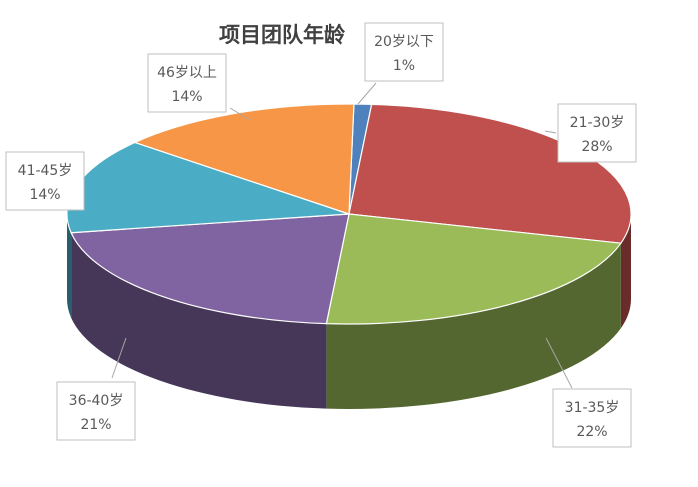  Describe the element at coordinates (596, 147) in the screenshot. I see `value-label-1: 28%` at that location.